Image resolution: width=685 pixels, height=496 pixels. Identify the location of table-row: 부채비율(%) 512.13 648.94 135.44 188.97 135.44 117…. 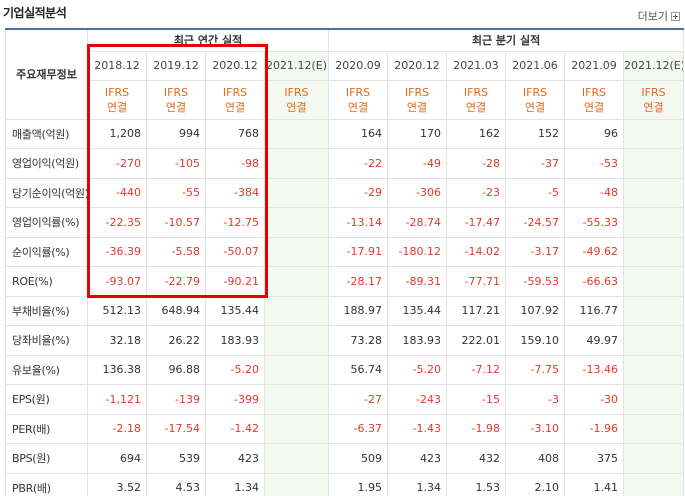
(345, 310).